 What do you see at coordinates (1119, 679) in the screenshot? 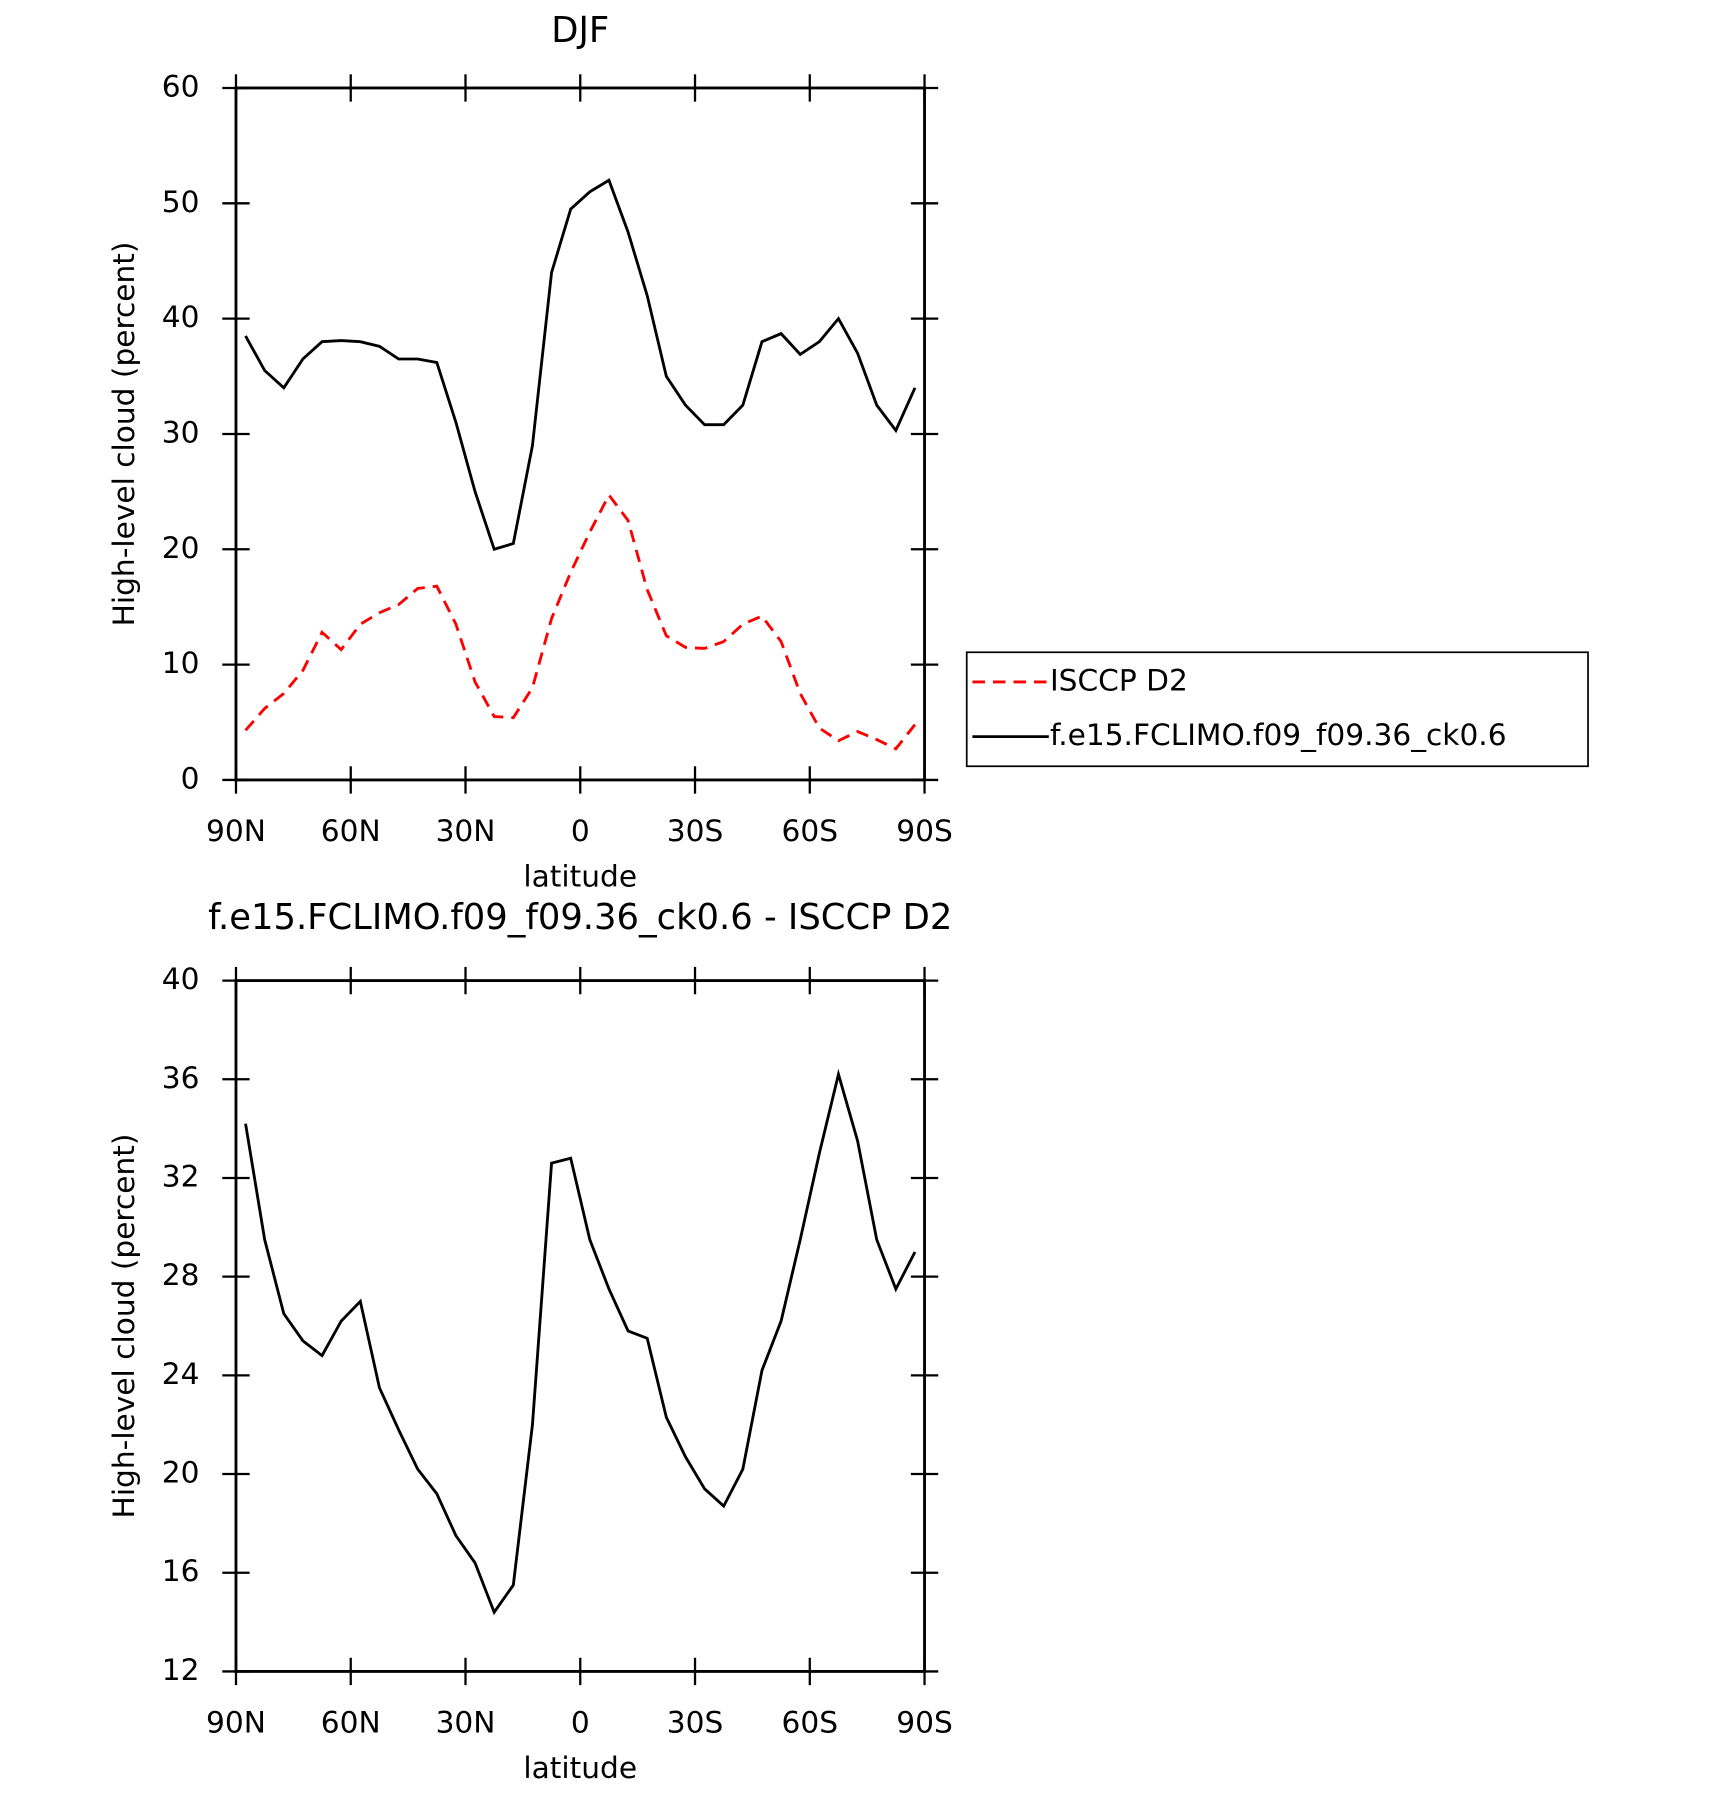
I see `legend-label: ISCCP D2` at bounding box center [1119, 679].